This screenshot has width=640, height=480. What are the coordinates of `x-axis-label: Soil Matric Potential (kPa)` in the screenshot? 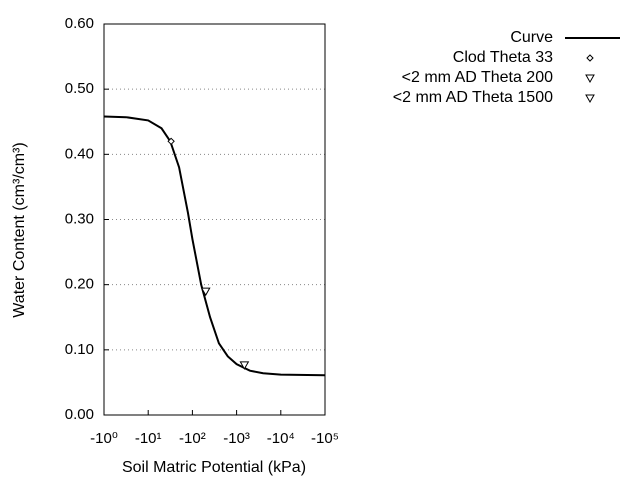 It's located at (214, 467).